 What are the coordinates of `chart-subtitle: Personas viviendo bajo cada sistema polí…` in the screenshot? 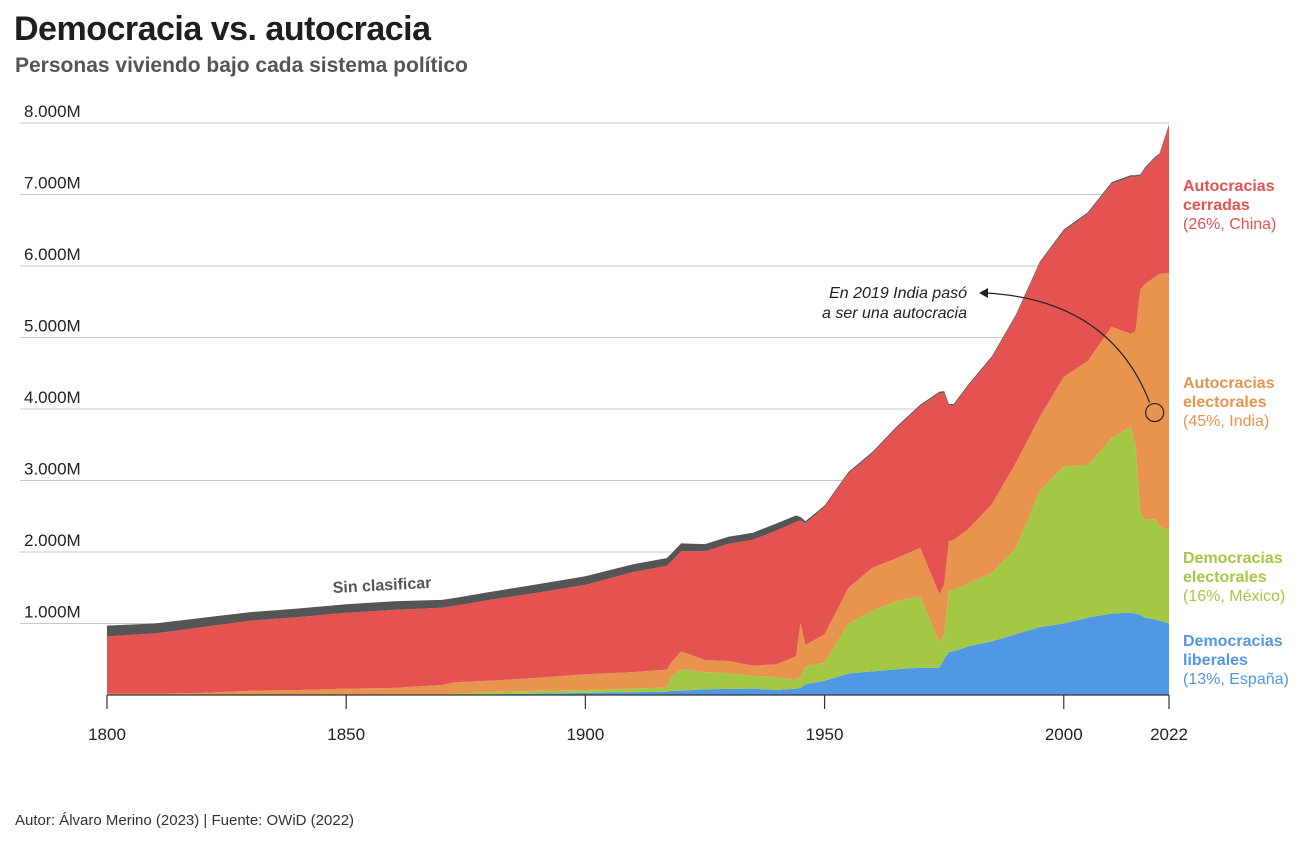 It's located at (241, 65).